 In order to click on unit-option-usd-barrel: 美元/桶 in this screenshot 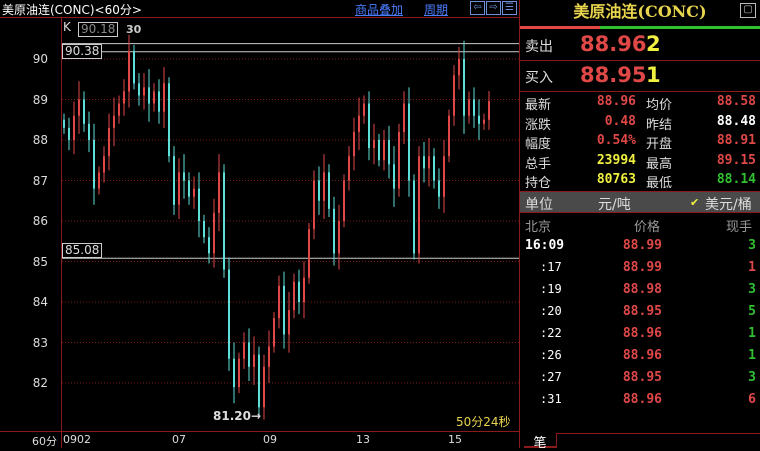, I will do `click(728, 205)`.